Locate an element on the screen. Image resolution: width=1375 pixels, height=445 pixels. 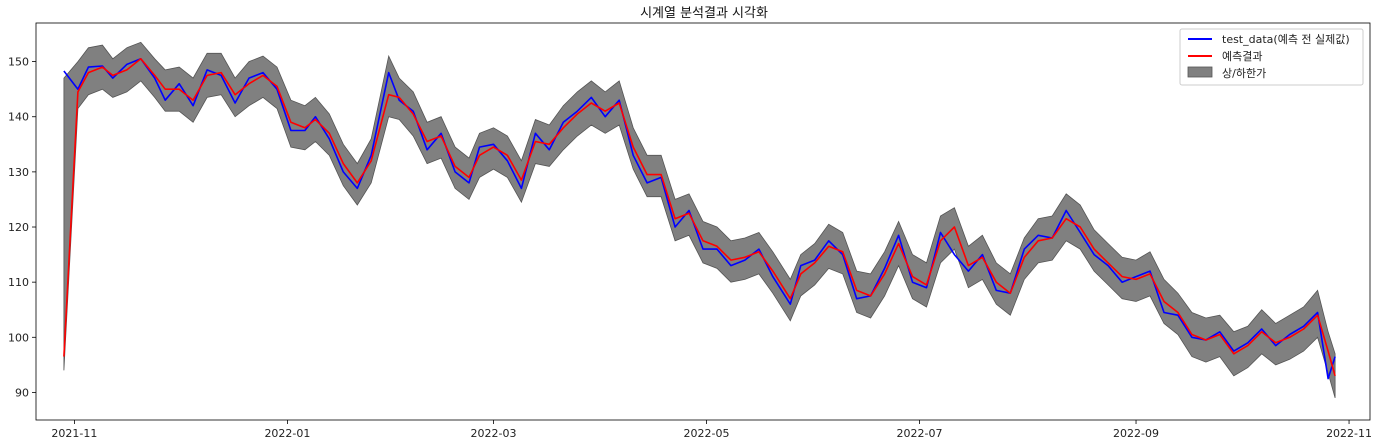
legend-box is located at coordinates (1271, 57).